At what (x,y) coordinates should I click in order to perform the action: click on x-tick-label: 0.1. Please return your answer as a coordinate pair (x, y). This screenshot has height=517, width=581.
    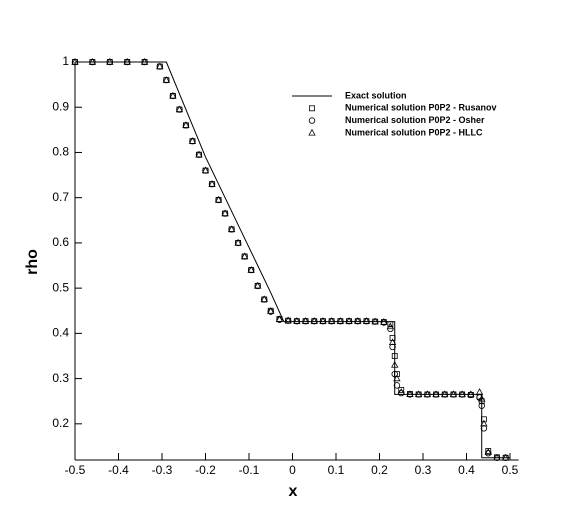
    Looking at the image, I should click on (336, 470).